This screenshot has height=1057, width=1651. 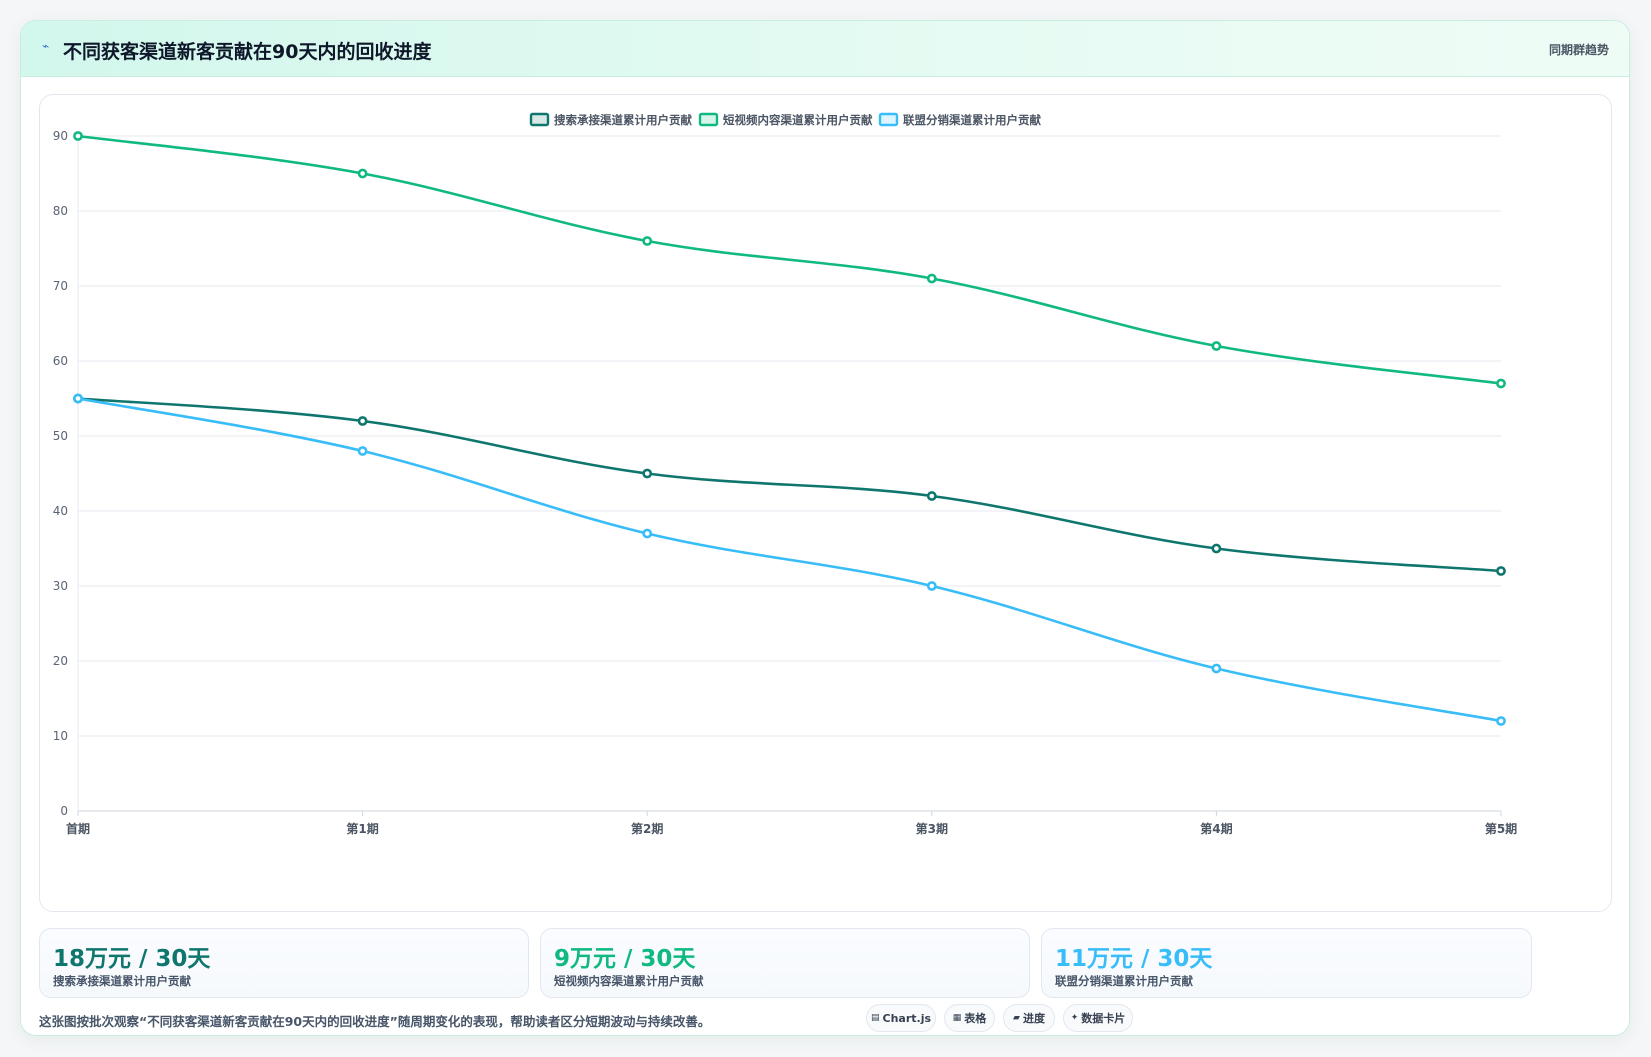 I want to click on y-tick-label: 80, so click(x=60, y=211).